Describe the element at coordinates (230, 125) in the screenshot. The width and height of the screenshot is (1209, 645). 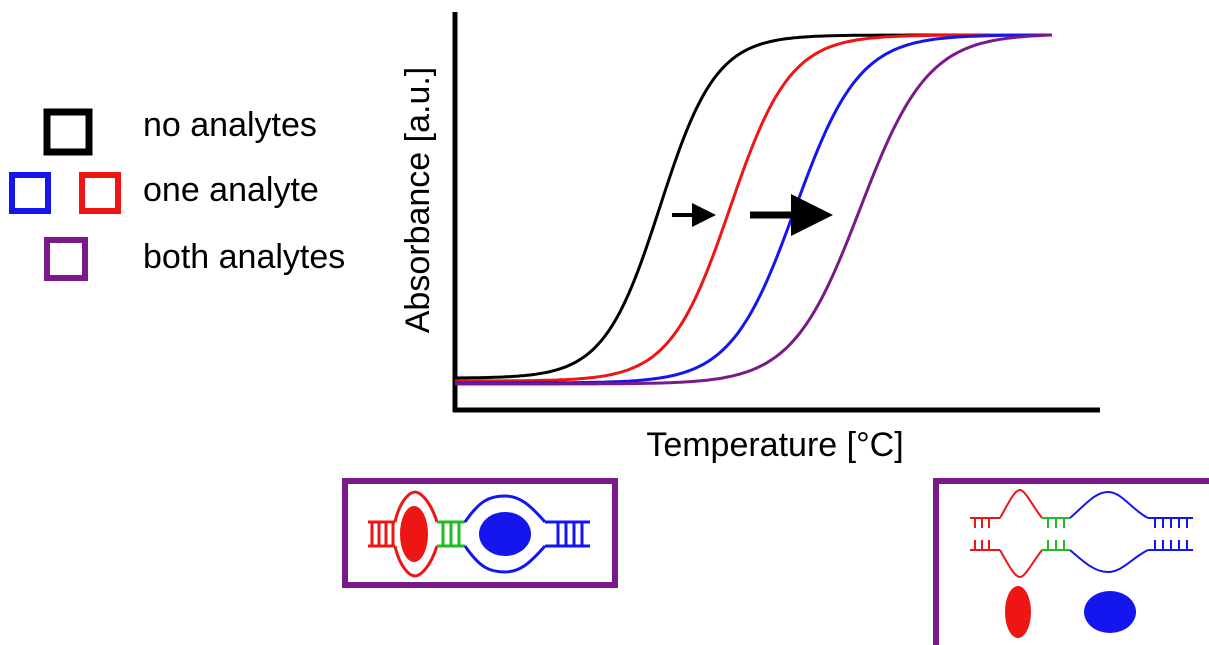
I see `legend-label: no analytes` at that location.